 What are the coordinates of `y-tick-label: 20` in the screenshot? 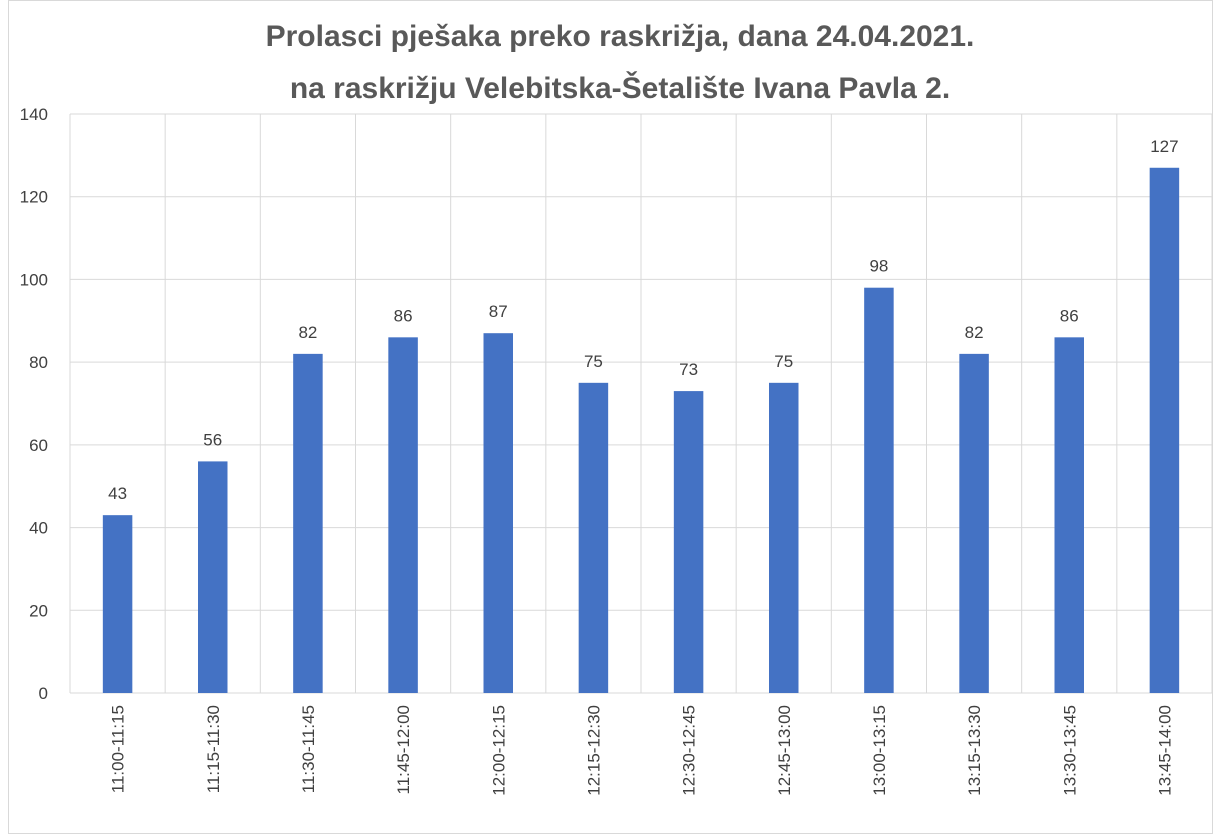 It's located at (38, 610).